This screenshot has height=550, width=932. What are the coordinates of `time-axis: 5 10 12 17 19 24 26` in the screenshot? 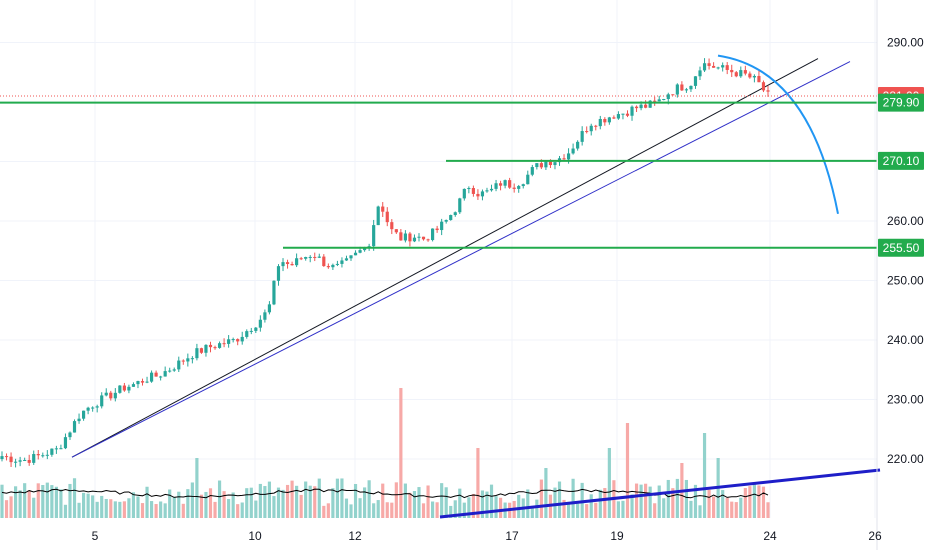 It's located at (487, 536).